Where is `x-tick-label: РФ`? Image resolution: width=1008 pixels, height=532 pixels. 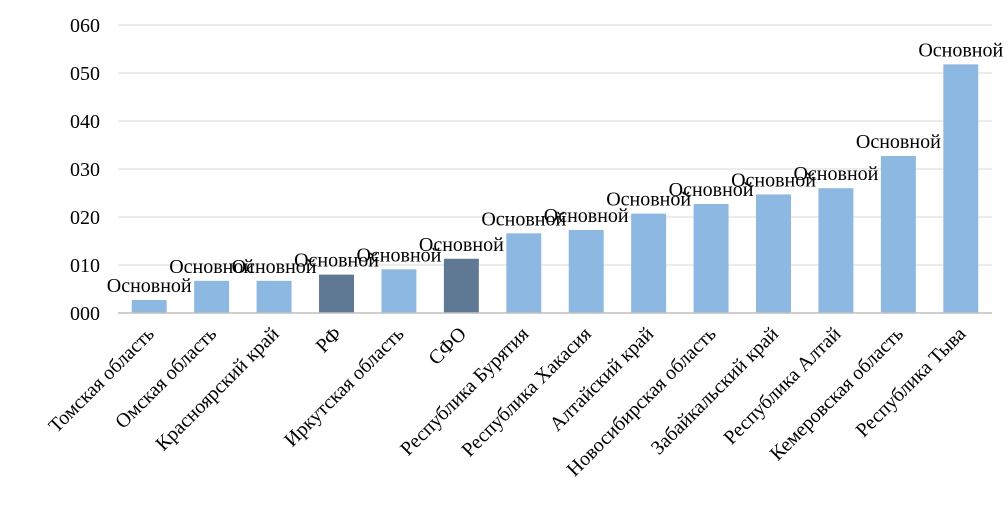 x-tick-label: РФ is located at coordinates (329, 340).